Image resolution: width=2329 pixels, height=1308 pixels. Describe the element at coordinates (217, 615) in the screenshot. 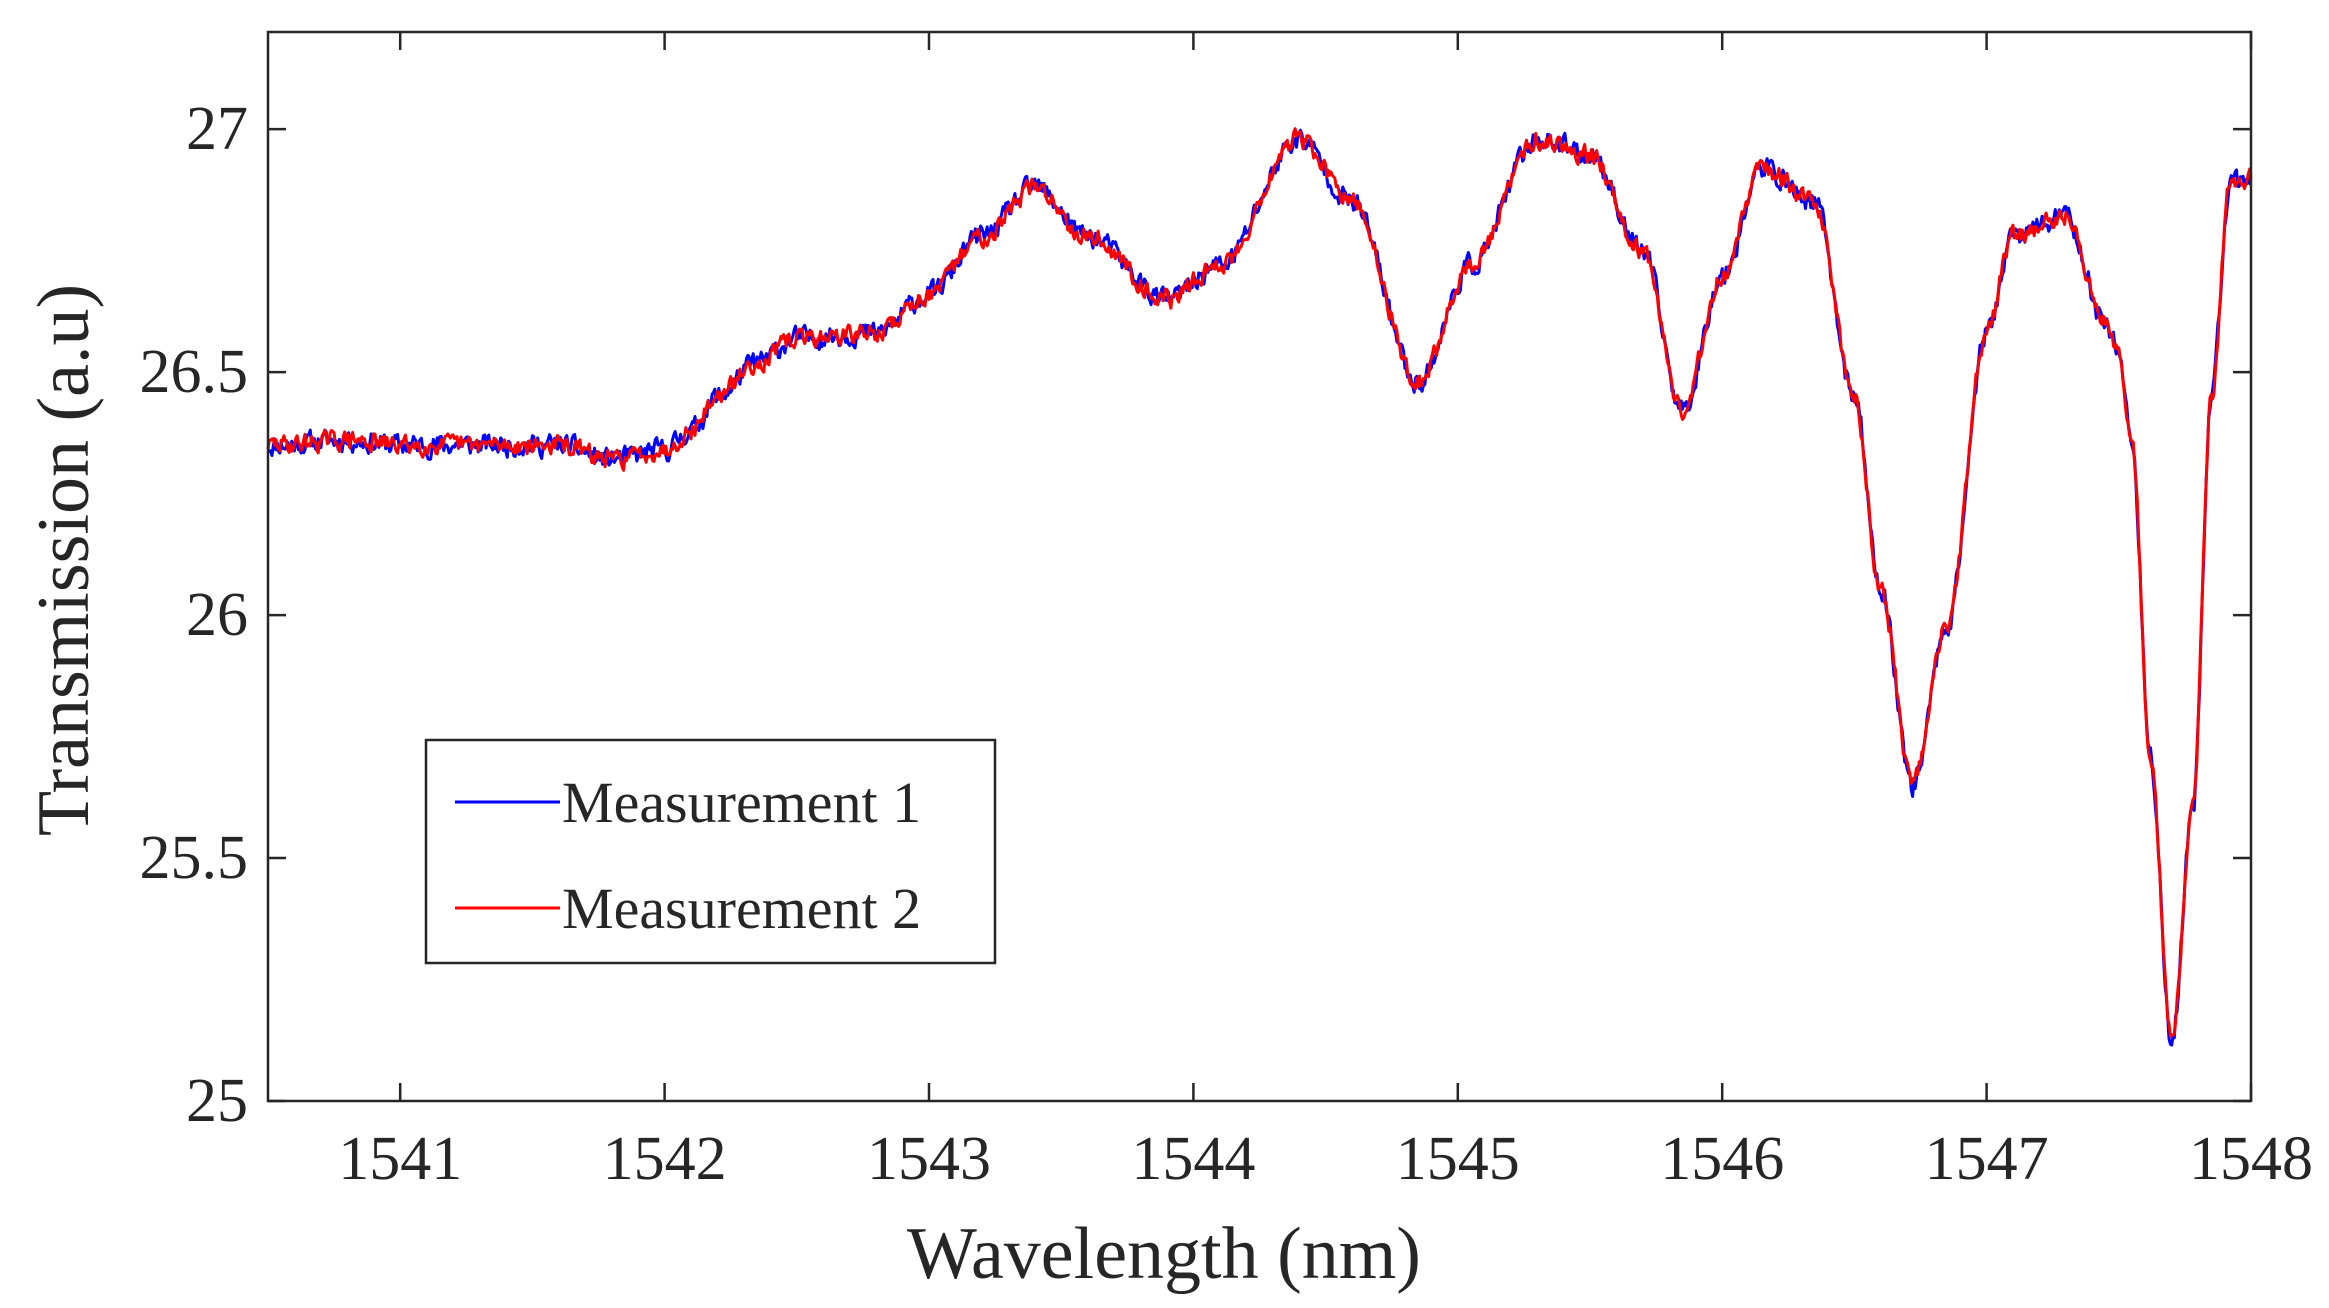

I see `y-tick-label: 26` at that location.